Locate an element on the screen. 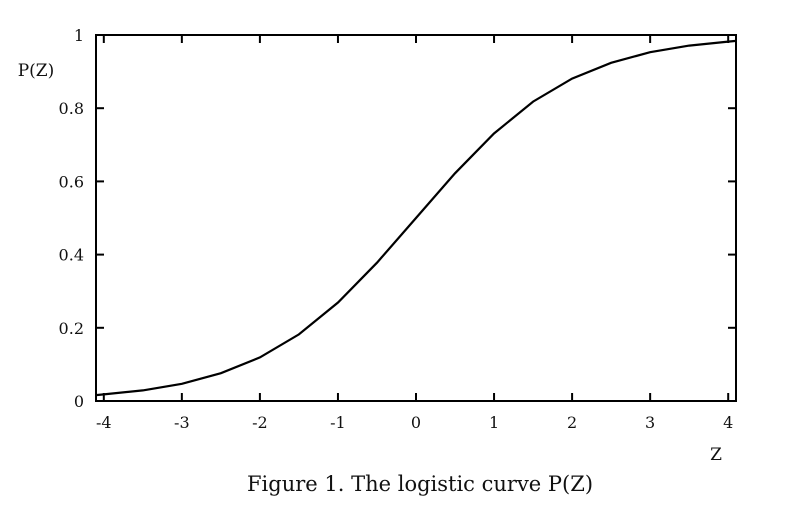  x-tick-labels: -4 -3 -2 -1 0 1 2 3 4 is located at coordinates (414, 422).